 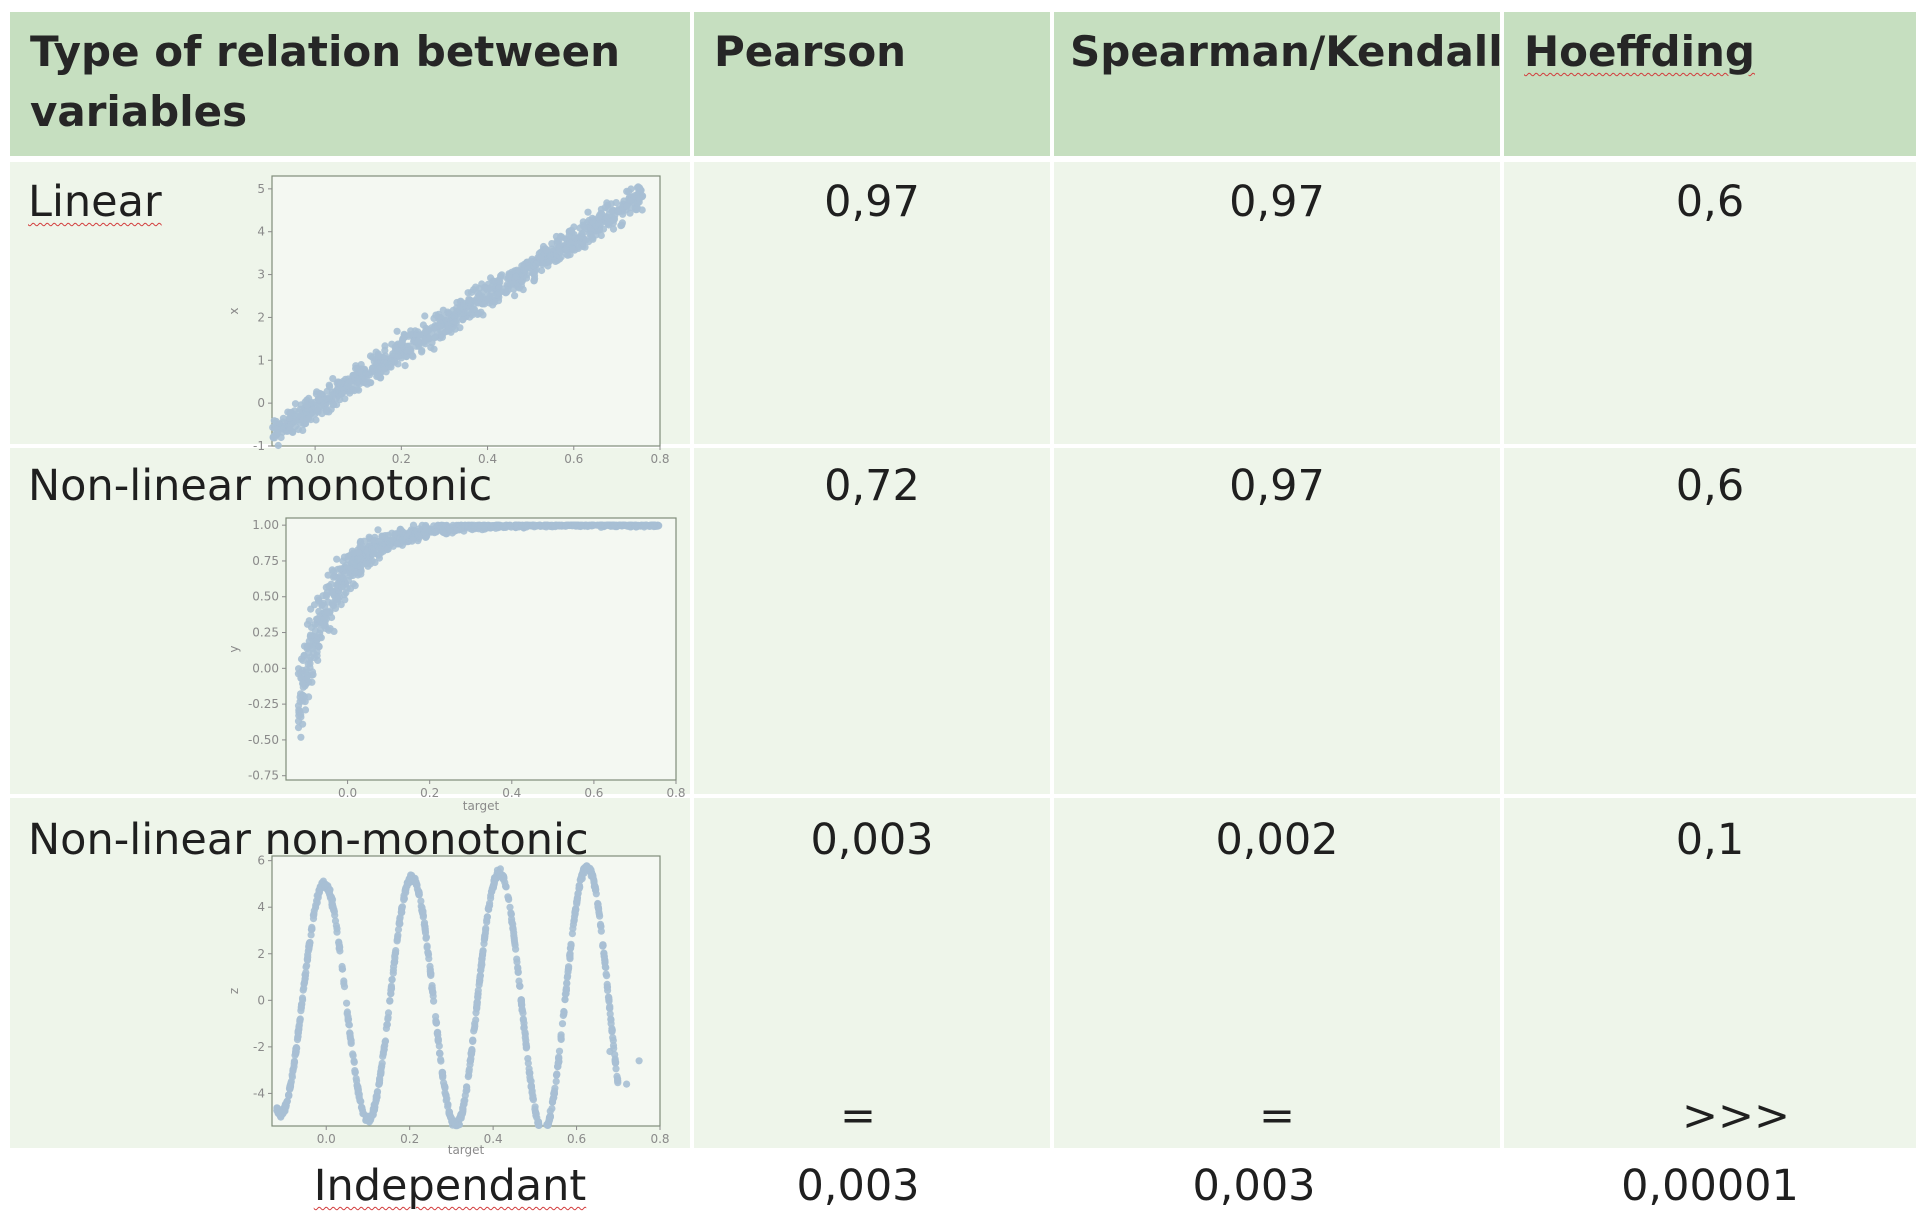 I want to click on y-axis-label: y, so click(x=234, y=648).